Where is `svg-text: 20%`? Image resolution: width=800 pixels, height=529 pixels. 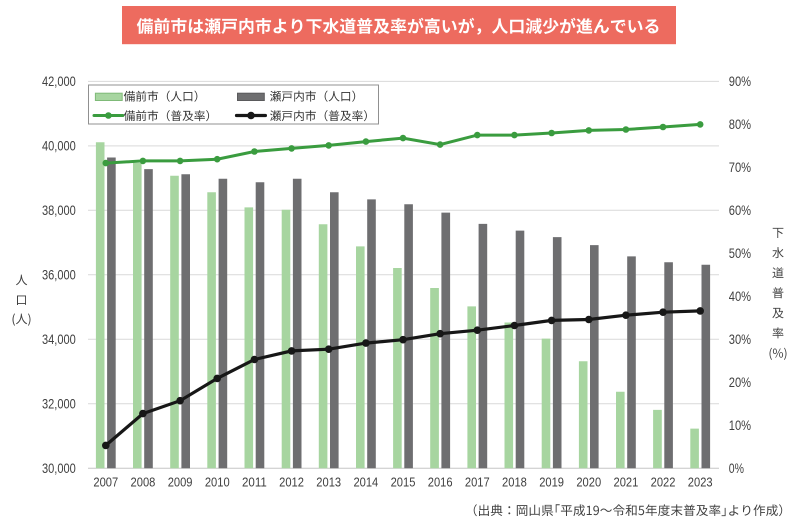 svg-text: 20% is located at coordinates (740, 382).